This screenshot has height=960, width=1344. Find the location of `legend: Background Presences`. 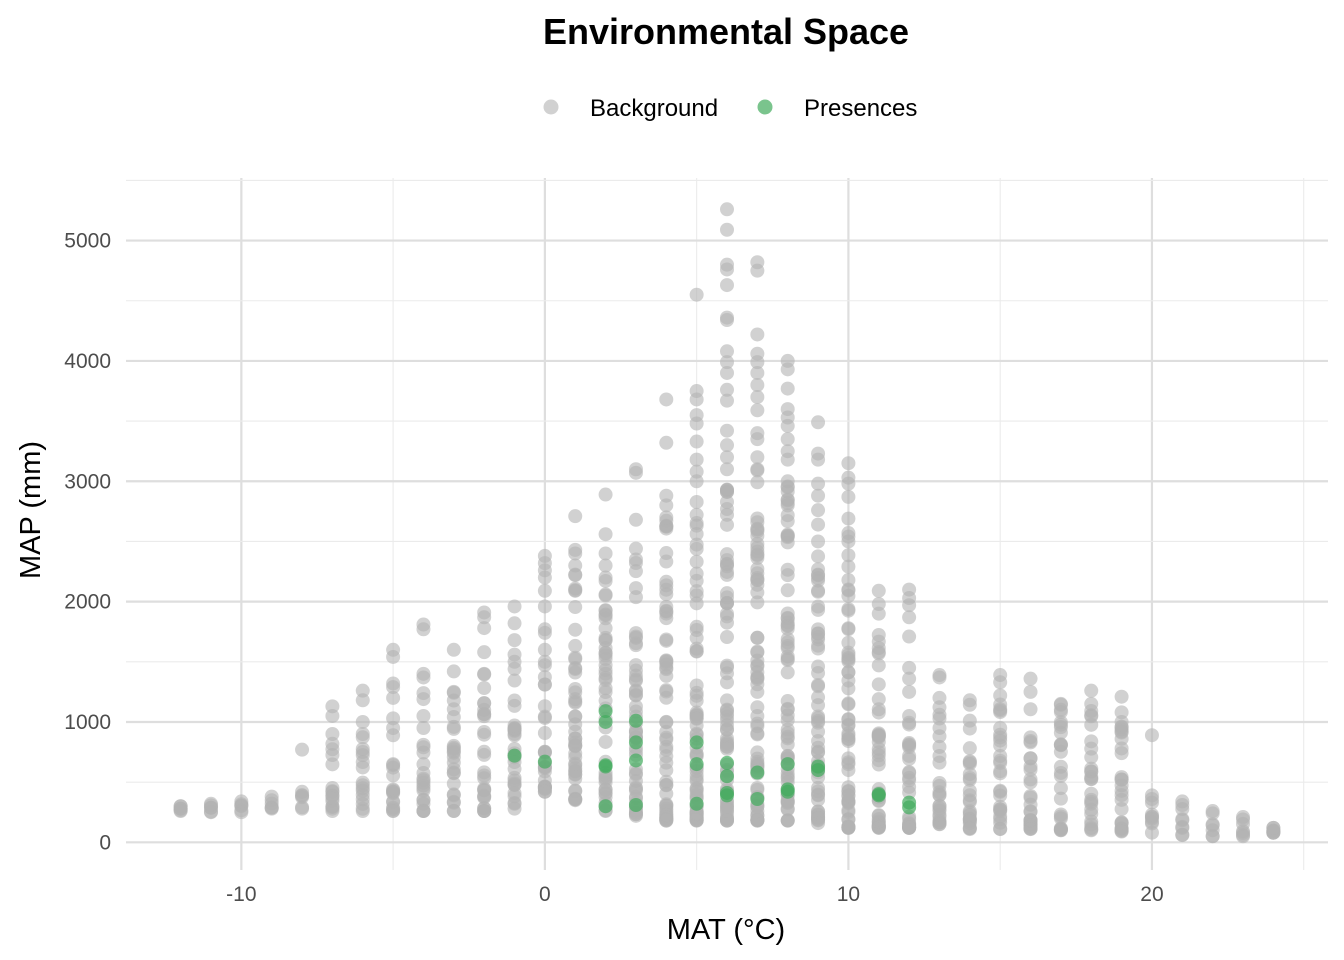

legend: Background Presences is located at coordinates (730, 108).